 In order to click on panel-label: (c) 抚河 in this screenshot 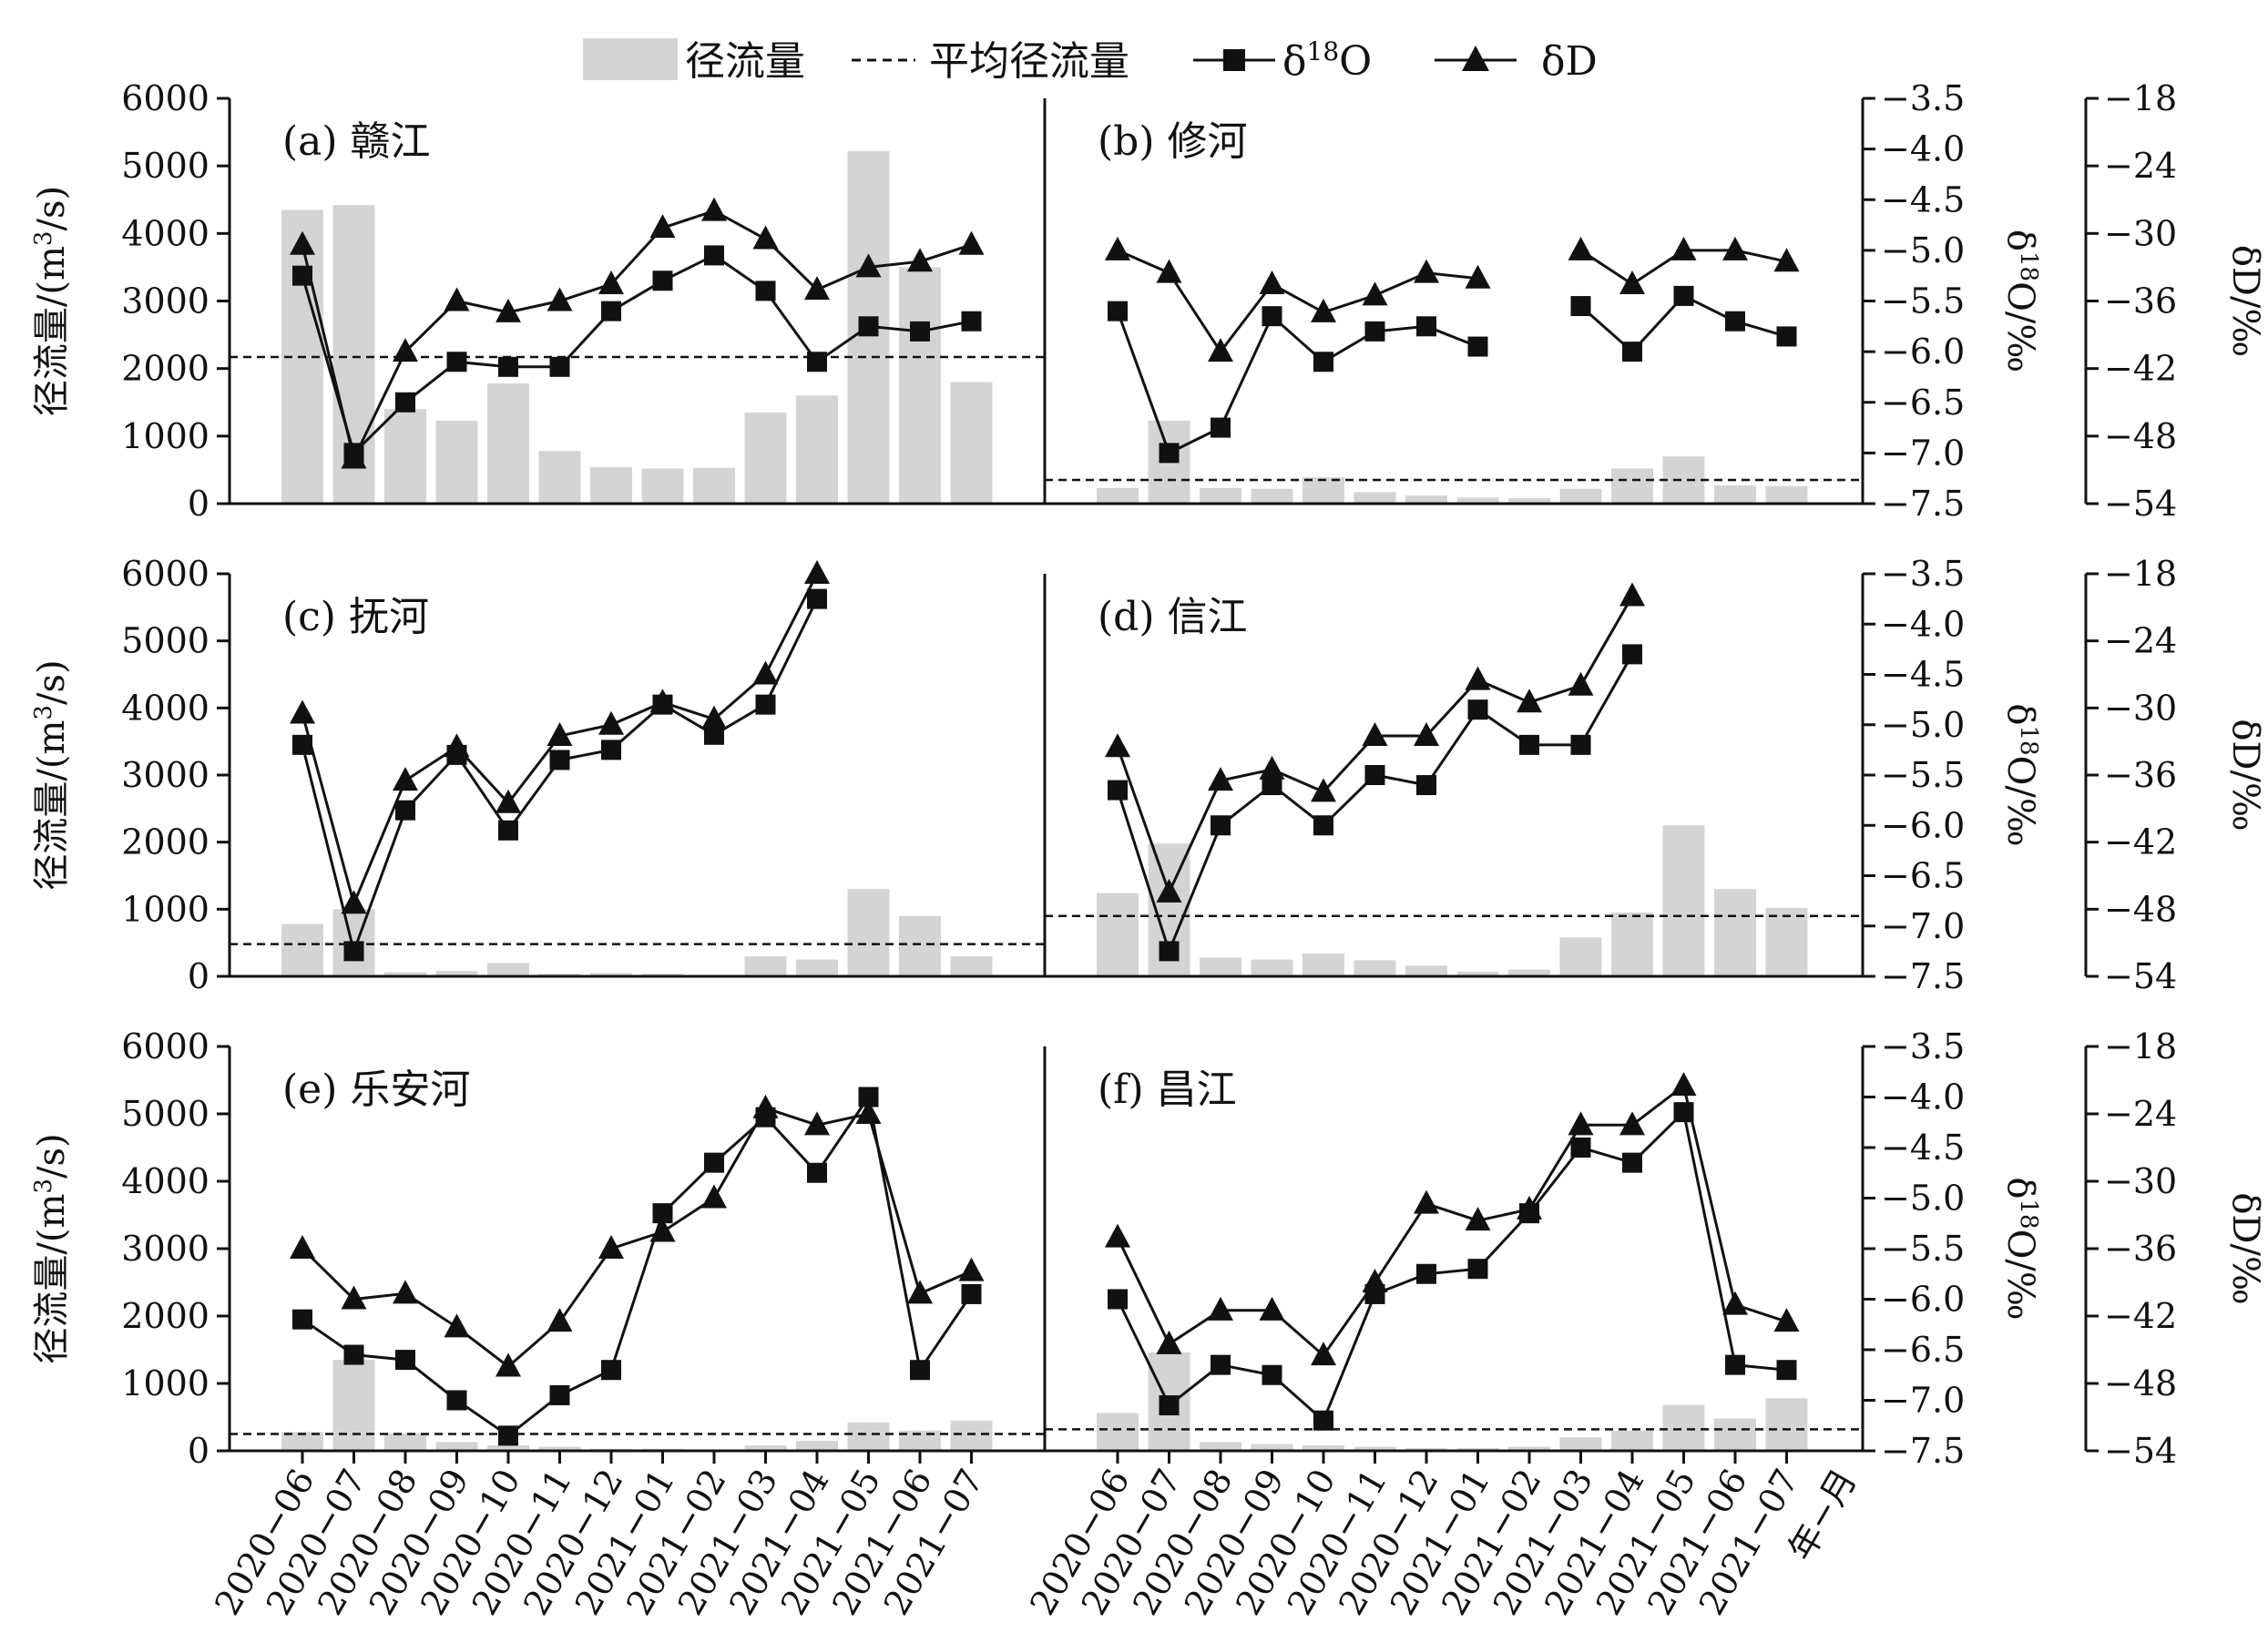, I will do `click(355, 617)`.